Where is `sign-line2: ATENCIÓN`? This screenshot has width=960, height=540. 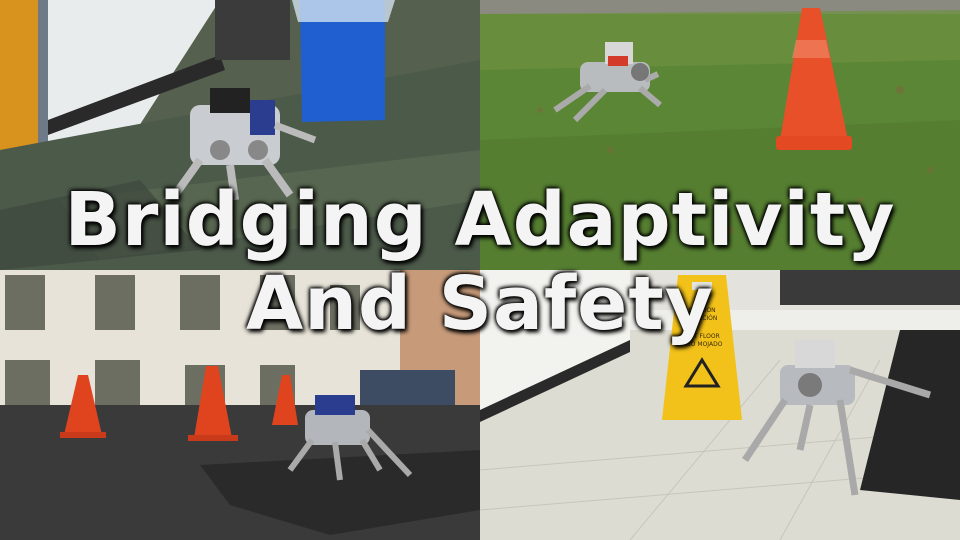
sign-line2: ATENCIÓN is located at coordinates (702, 318).